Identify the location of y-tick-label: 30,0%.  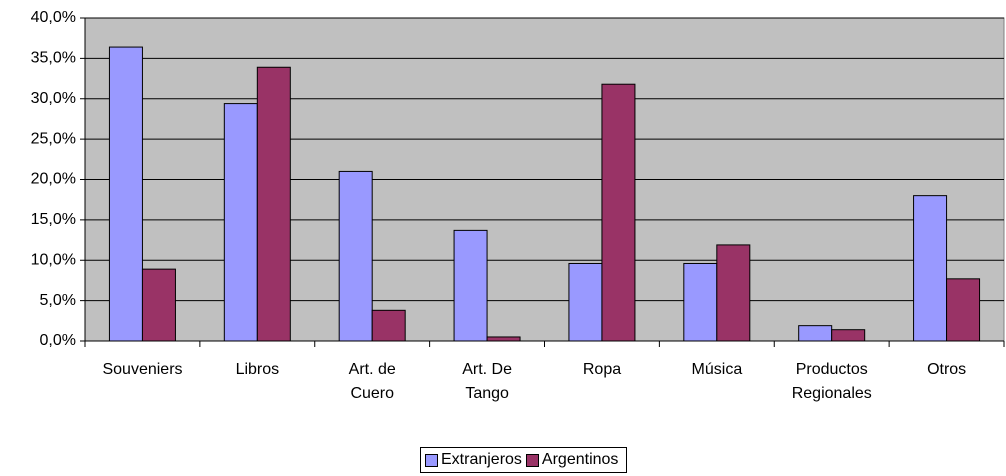
(53, 98).